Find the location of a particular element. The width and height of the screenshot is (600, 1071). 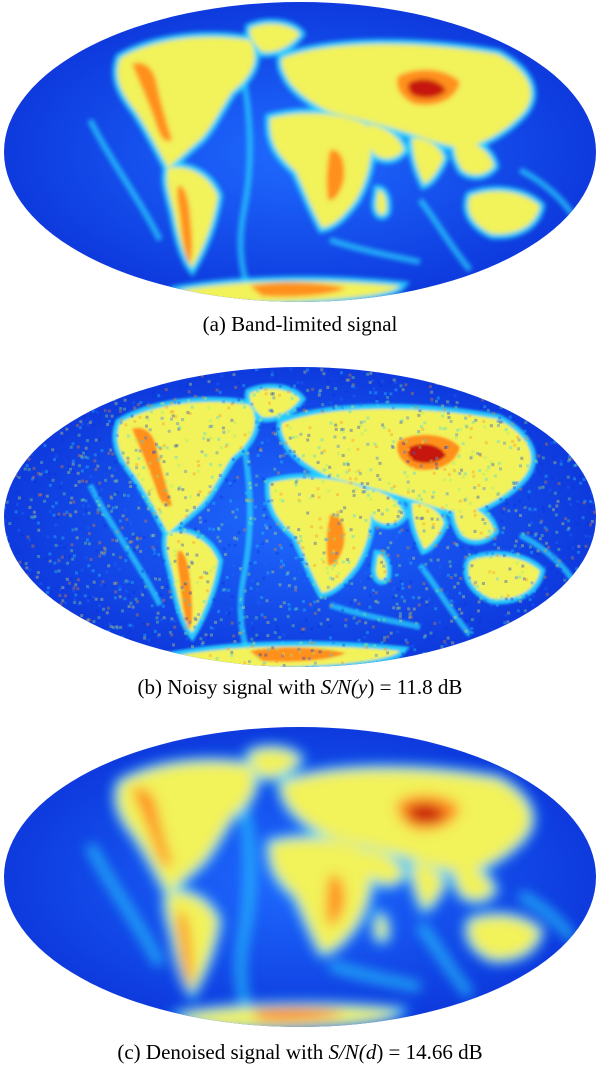

caption-c-snr-value: ) = 14.66 dB is located at coordinates (429, 1052).